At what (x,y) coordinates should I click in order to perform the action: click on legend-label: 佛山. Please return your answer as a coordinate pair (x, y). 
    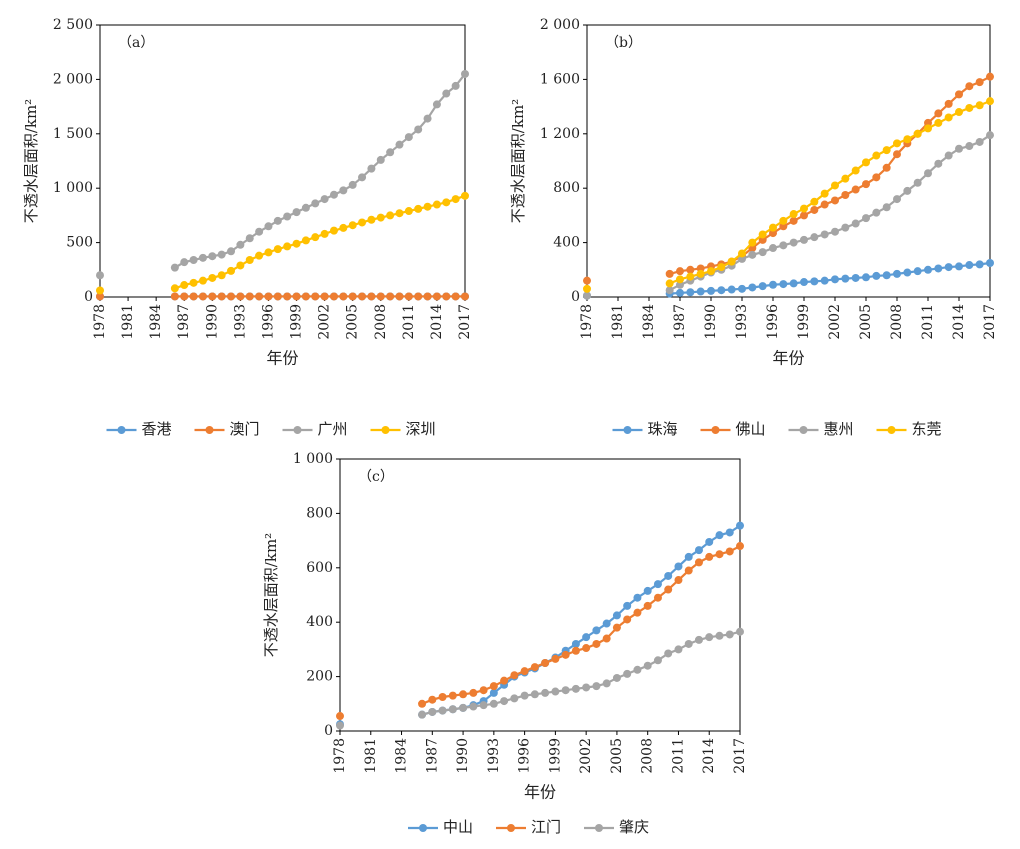
    Looking at the image, I should click on (751, 429).